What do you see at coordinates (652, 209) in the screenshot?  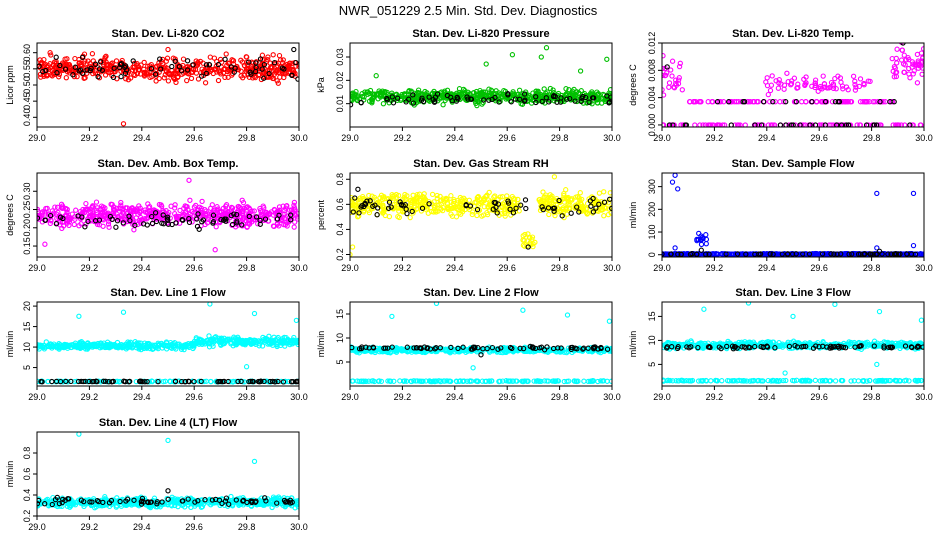 I see `y-tick-label: 200` at bounding box center [652, 209].